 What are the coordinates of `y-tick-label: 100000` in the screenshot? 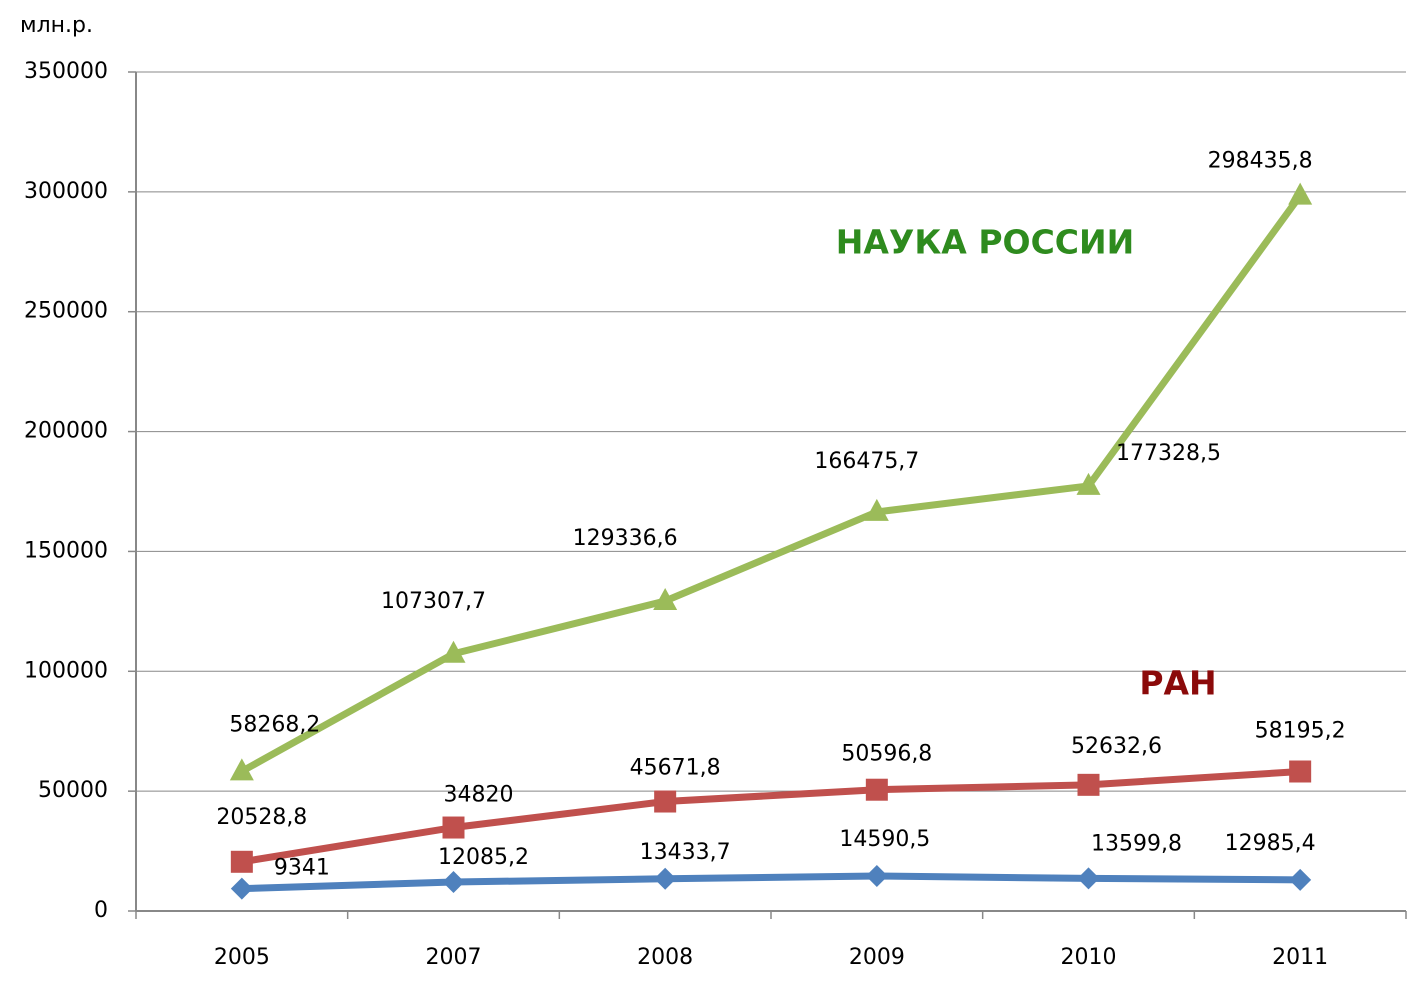 It's located at (66, 670).